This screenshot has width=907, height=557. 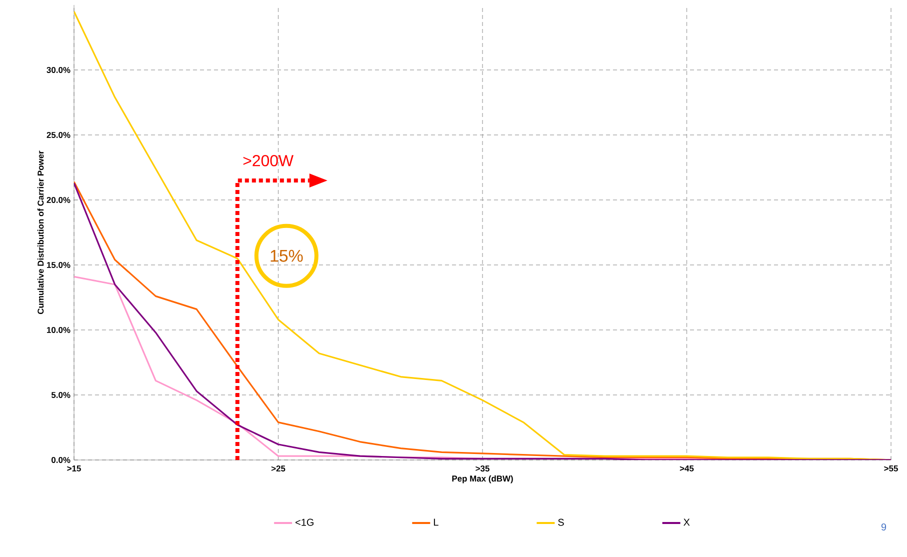 What do you see at coordinates (58, 265) in the screenshot?
I see `y-tick-label: 15.0%` at bounding box center [58, 265].